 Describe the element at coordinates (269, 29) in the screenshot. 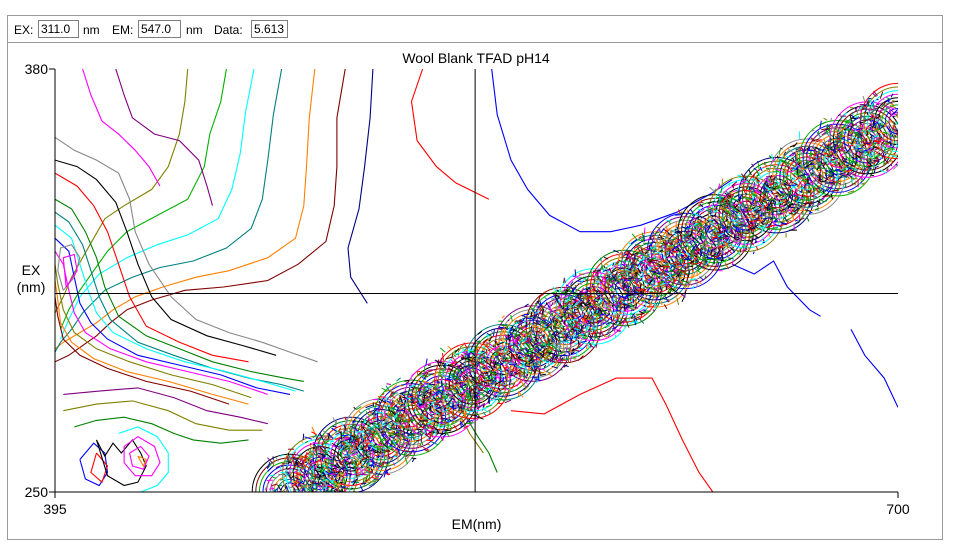

I see `data-value-field: 5.613` at that location.